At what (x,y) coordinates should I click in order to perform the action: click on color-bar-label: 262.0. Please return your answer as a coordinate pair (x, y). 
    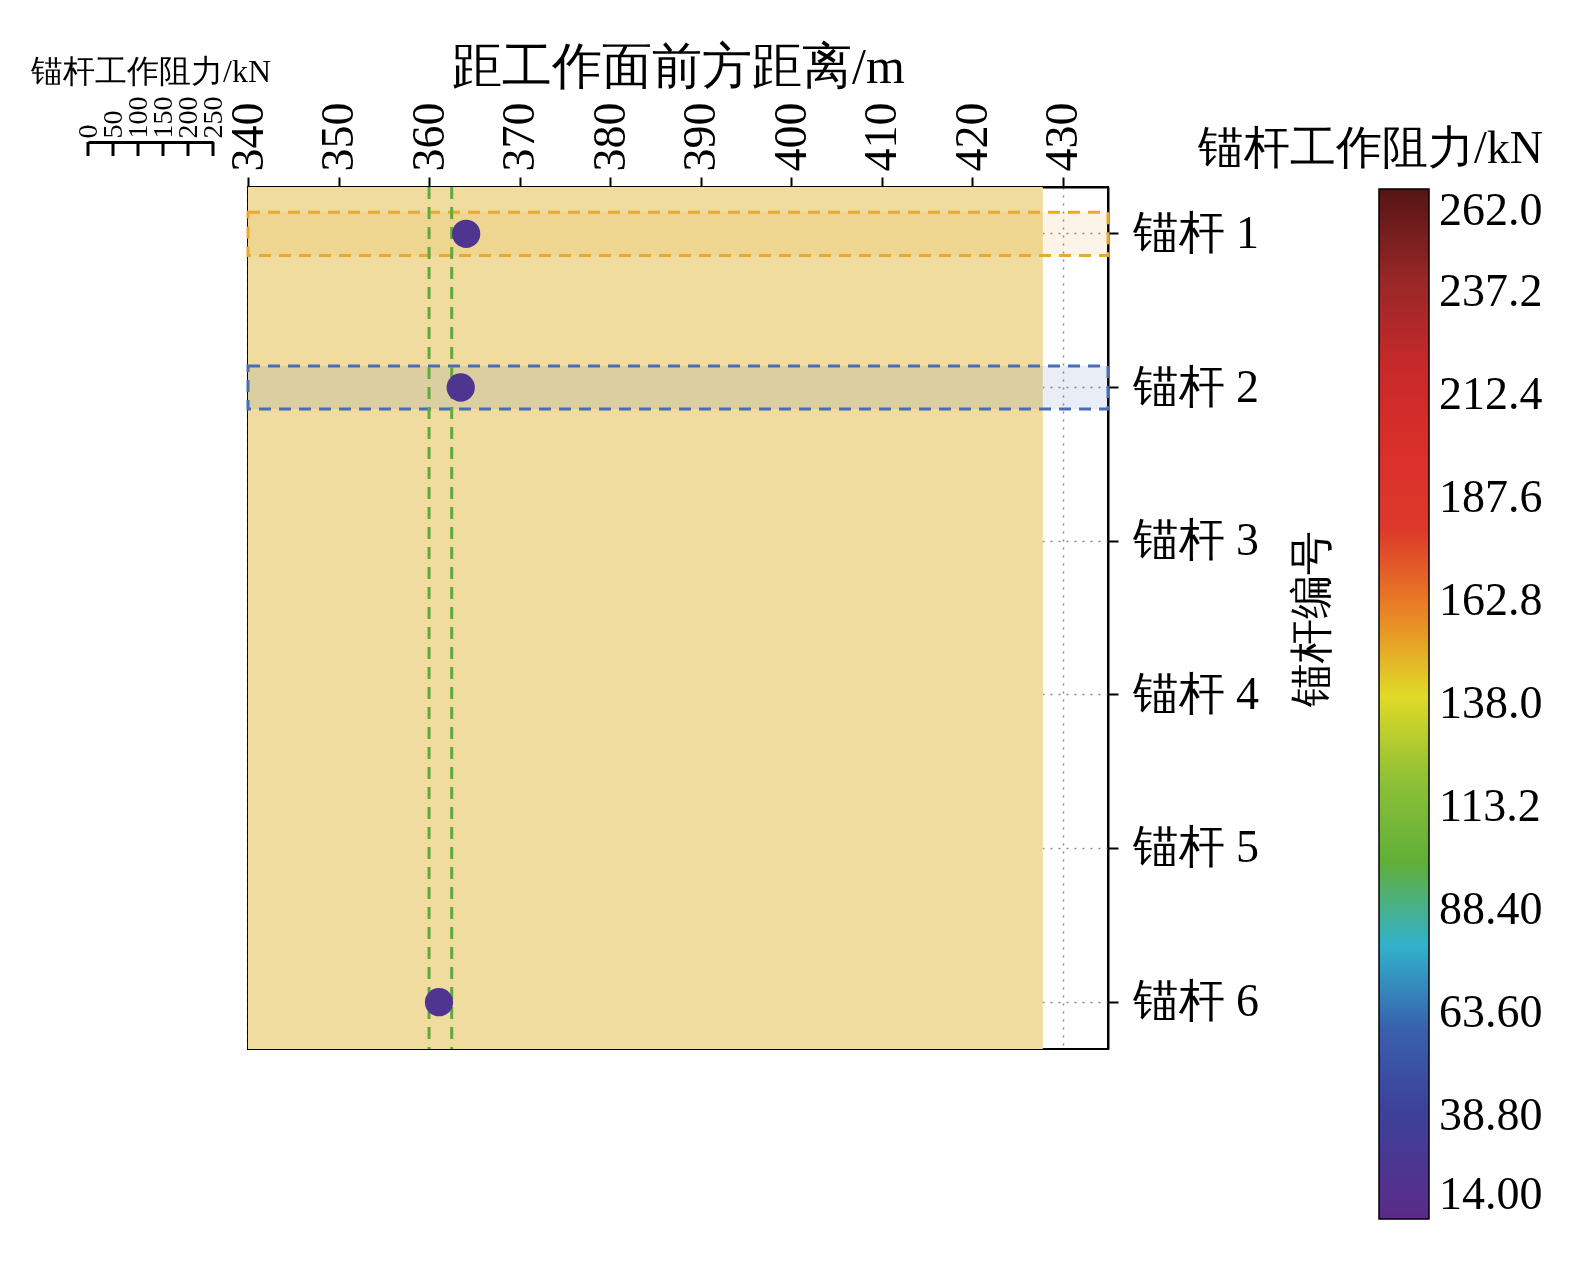
    Looking at the image, I should click on (1491, 209).